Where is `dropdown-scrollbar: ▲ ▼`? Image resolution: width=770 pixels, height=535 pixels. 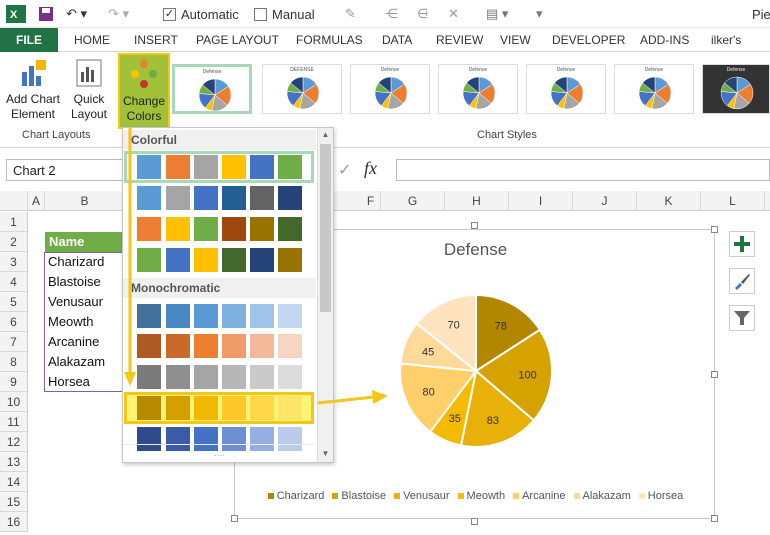 dropdown-scrollbar: ▲ ▼ is located at coordinates (325, 295).